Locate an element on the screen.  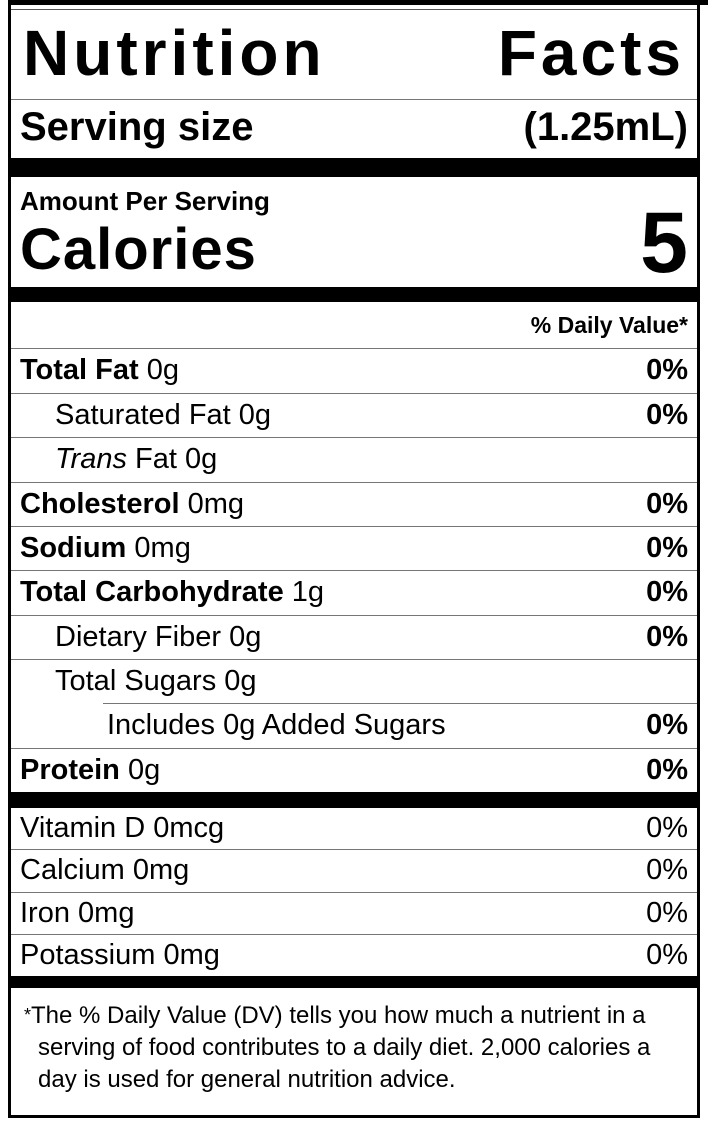
micronutrient-name: Calcium 0mg is located at coordinates (105, 870).